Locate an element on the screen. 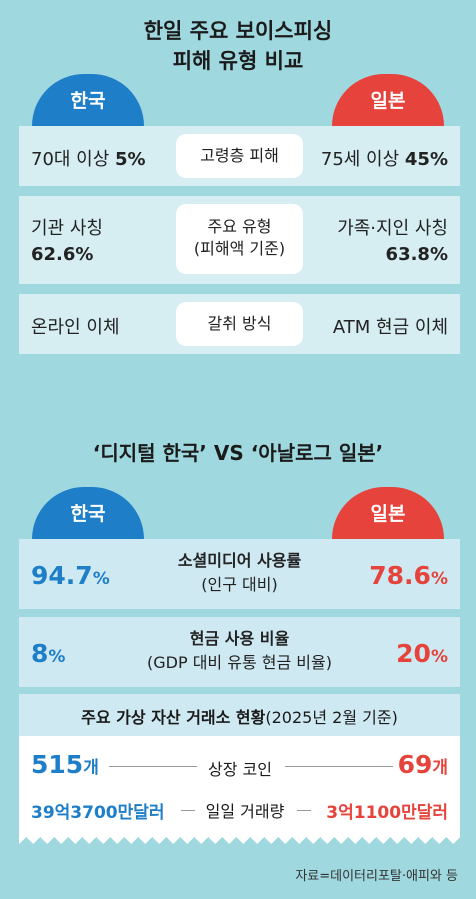  japan-label-pill-2: 일본 is located at coordinates (388, 513).